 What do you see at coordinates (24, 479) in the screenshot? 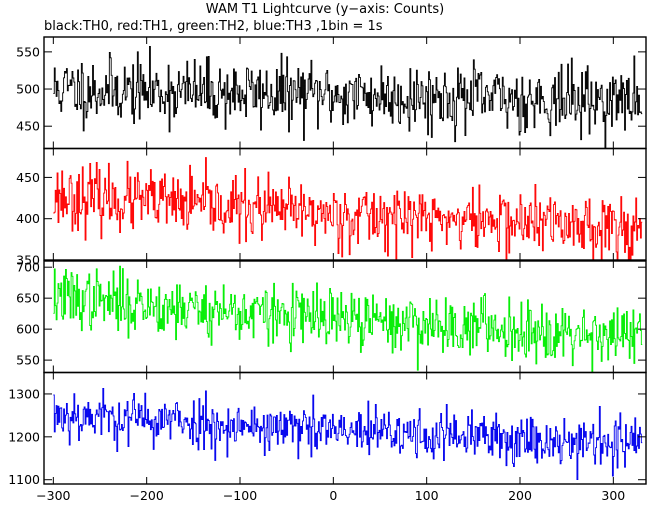
I see `y-tick-label: 1100` at bounding box center [24, 479].